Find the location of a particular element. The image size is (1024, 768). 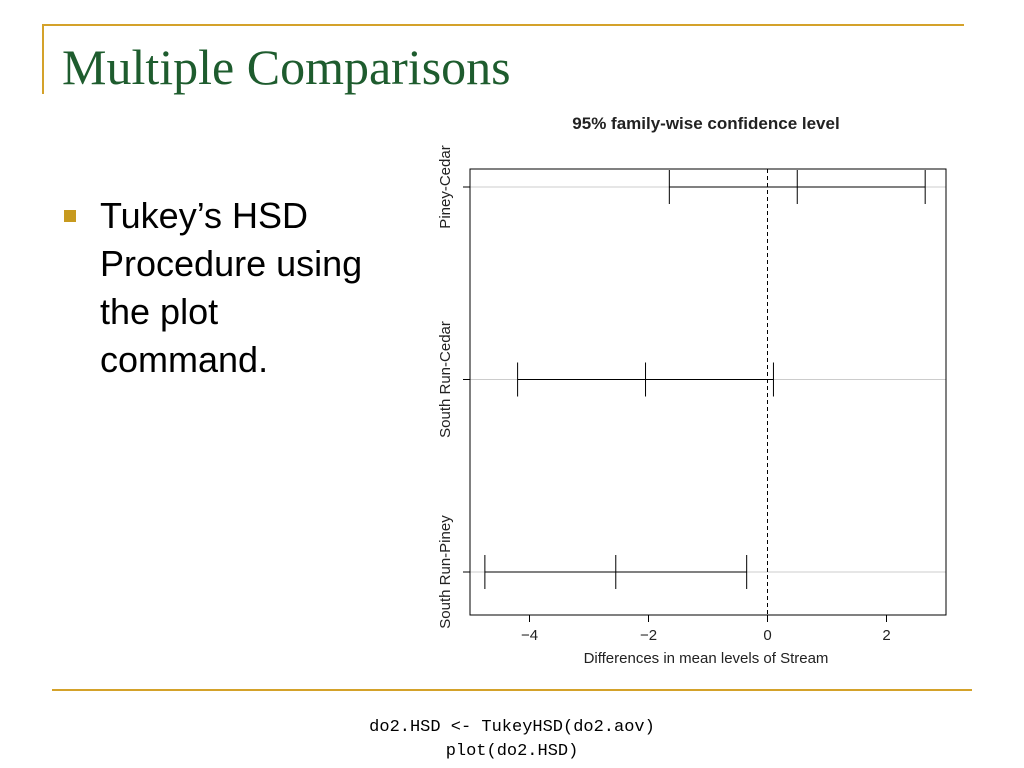

x-tick-label: −2 is located at coordinates (648, 635).